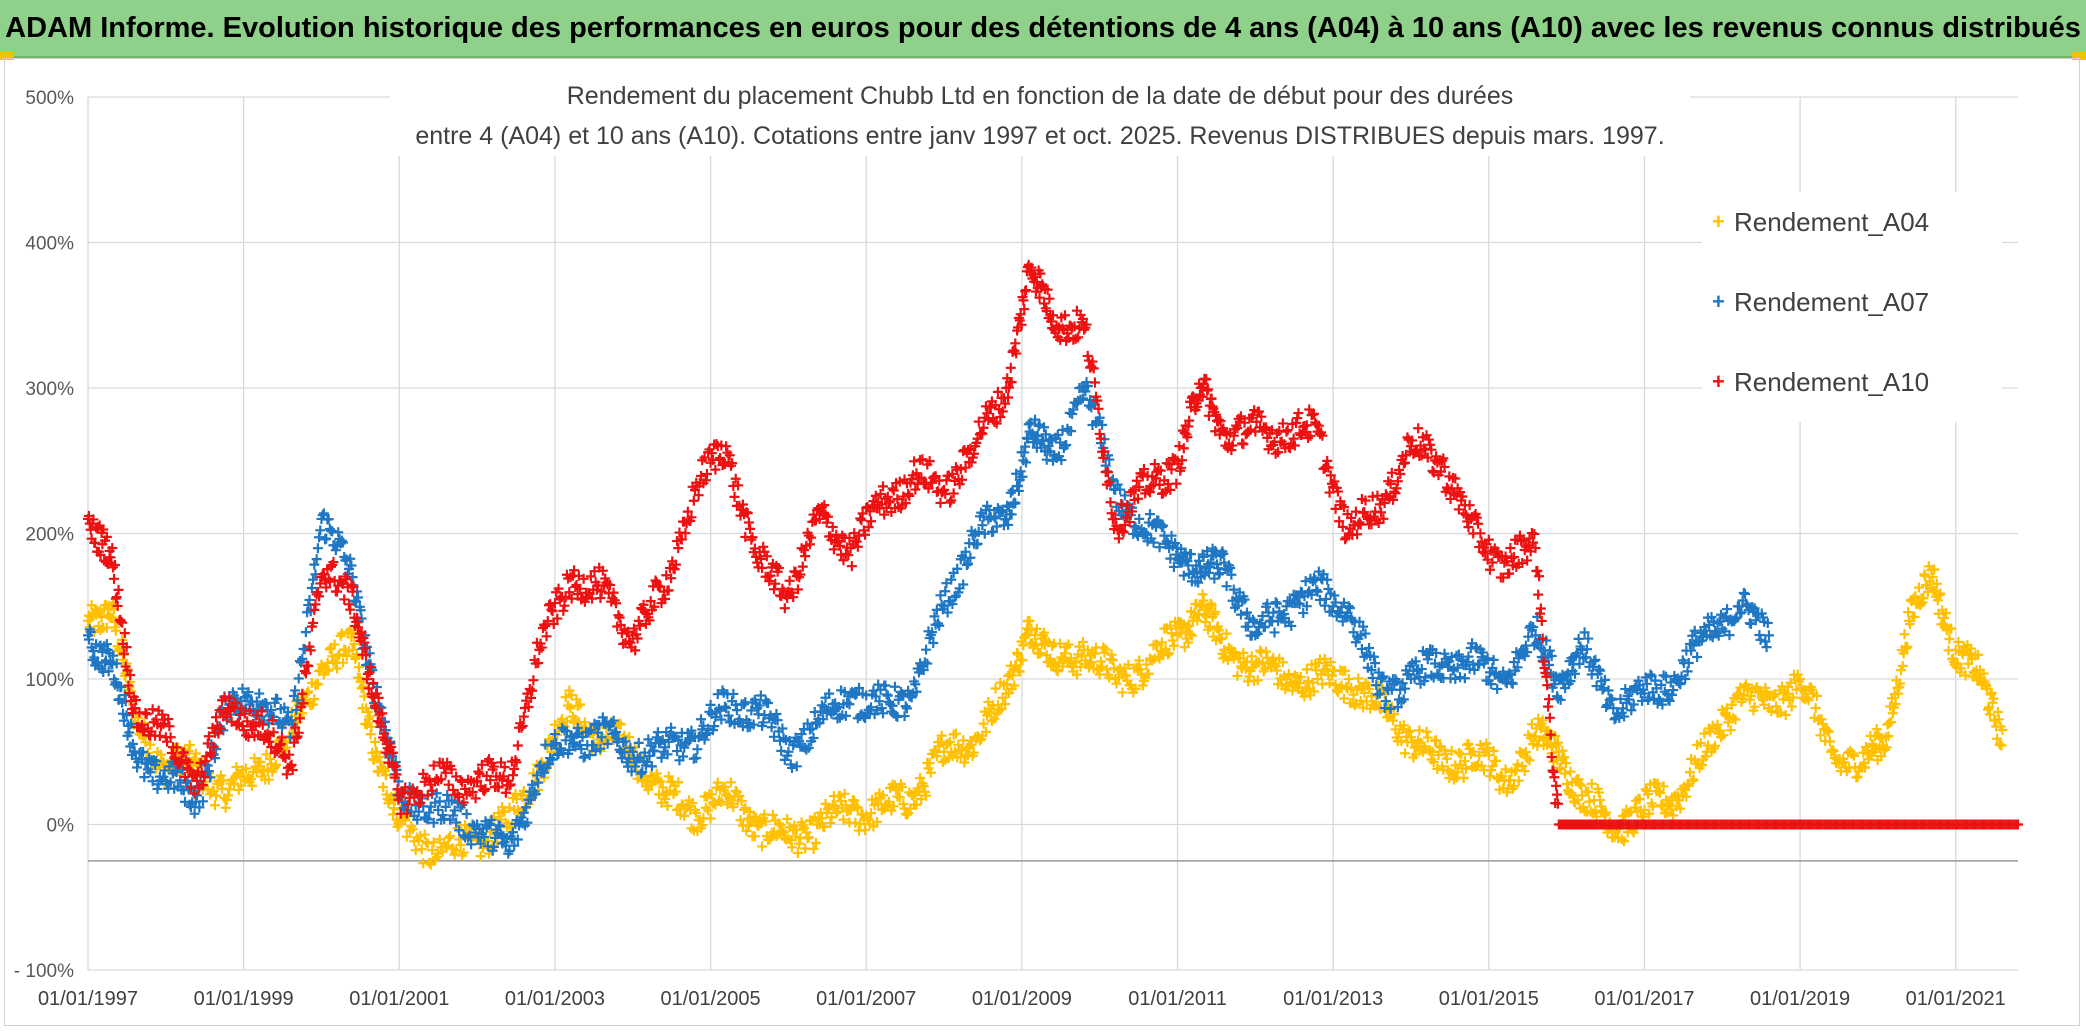 This screenshot has width=2086, height=1032. I want to click on y-tick-label: 400%, so click(49, 244).